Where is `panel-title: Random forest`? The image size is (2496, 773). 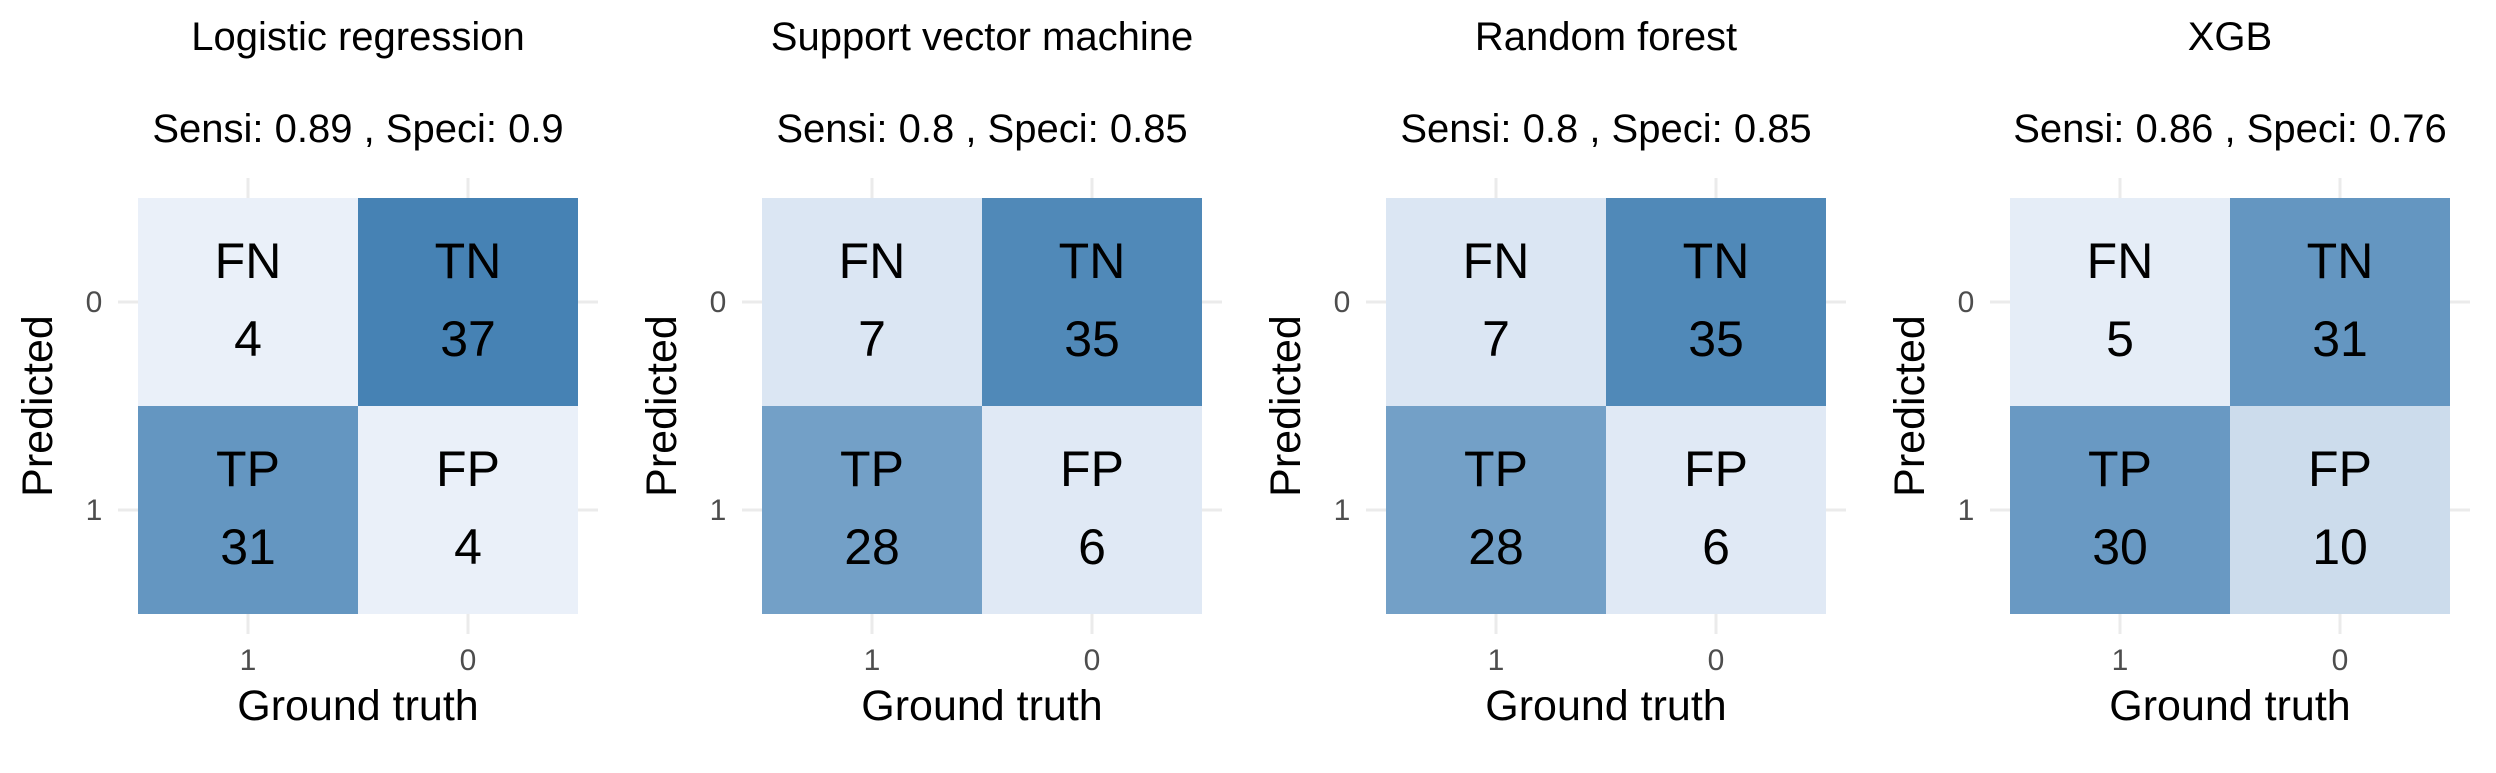 panel-title: Random forest is located at coordinates (1606, 37).